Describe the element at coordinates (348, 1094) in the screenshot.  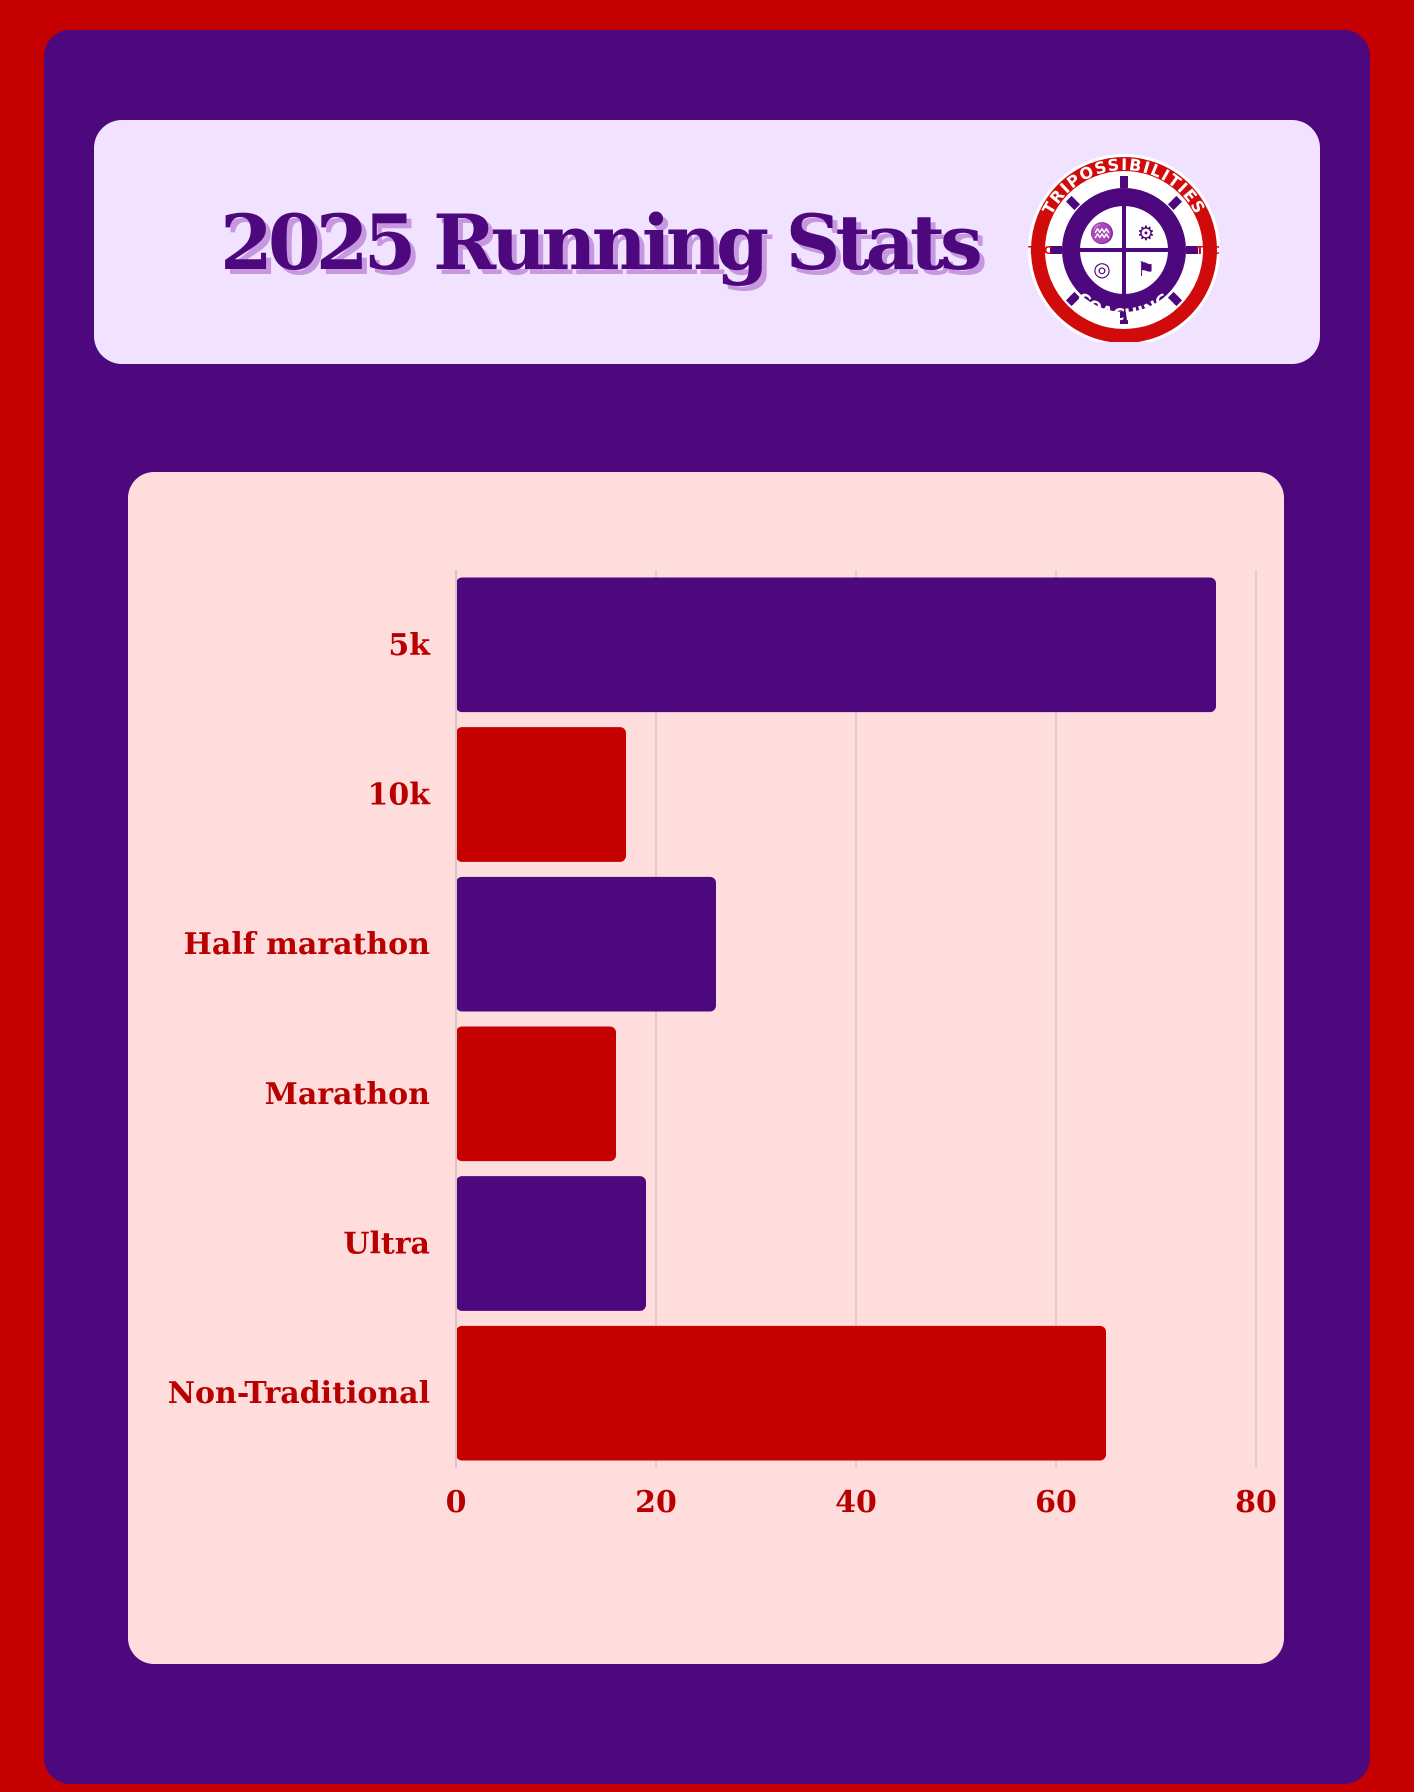
I see `category-label: Marathon` at that location.